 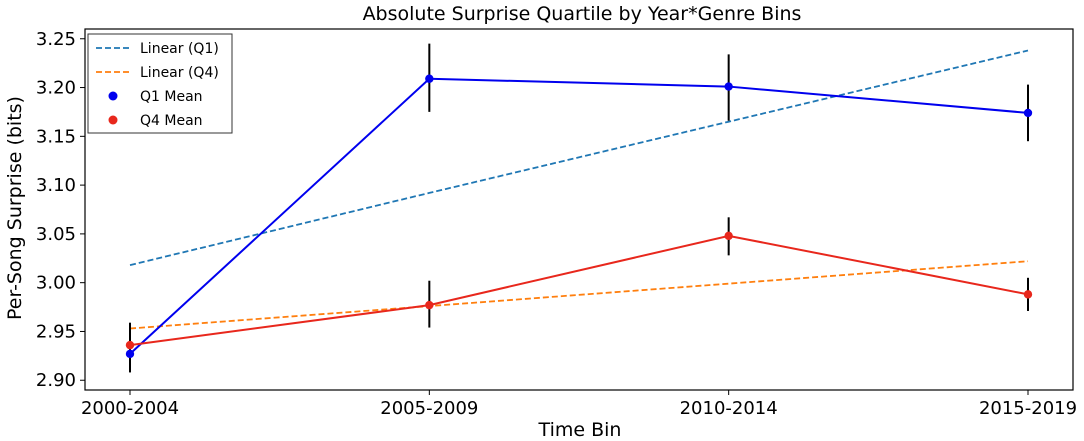 I want to click on y-tick-label: 3.00, so click(x=56, y=283).